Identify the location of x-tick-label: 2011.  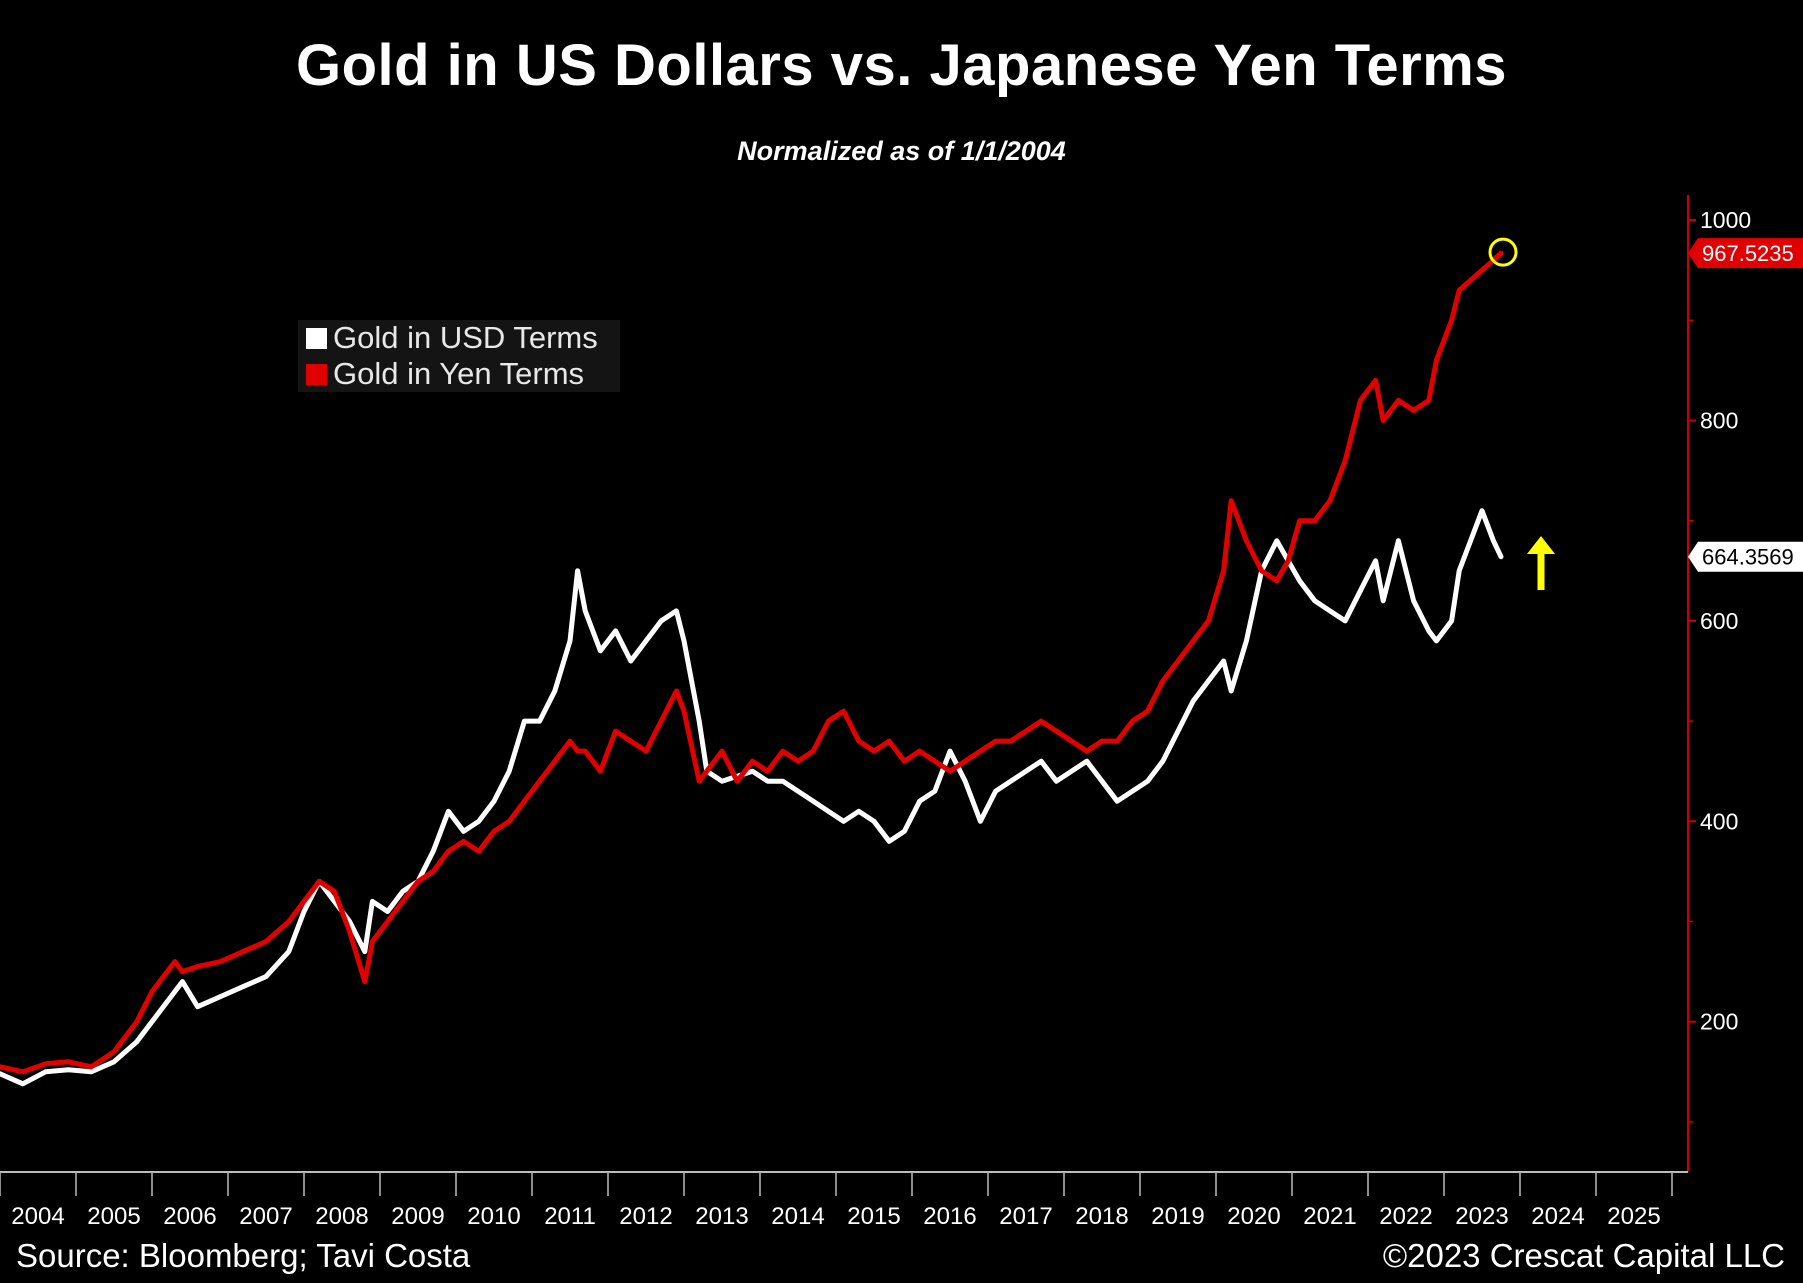
(570, 1216).